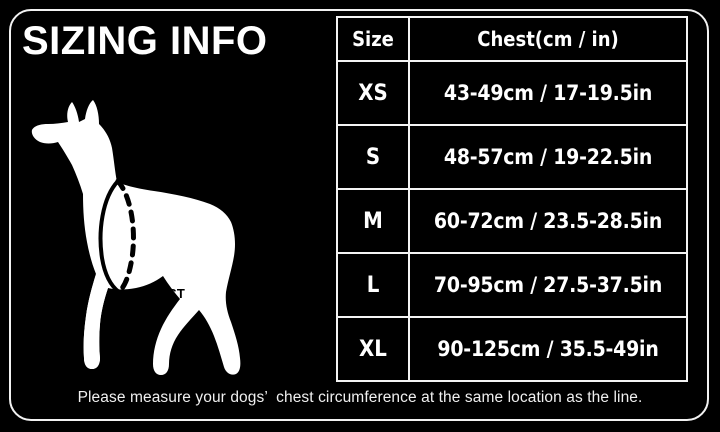 The image size is (720, 432). Describe the element at coordinates (373, 285) in the screenshot. I see `cell-size: L` at that location.